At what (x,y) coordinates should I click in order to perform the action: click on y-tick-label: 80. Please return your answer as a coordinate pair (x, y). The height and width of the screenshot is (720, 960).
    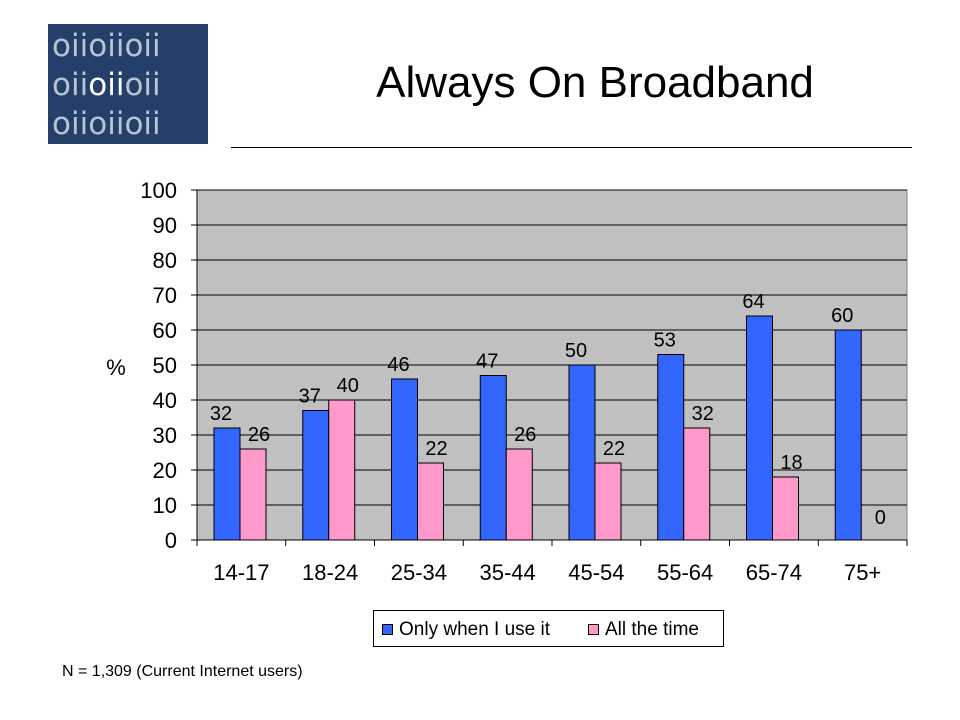
    Looking at the image, I should click on (165, 260).